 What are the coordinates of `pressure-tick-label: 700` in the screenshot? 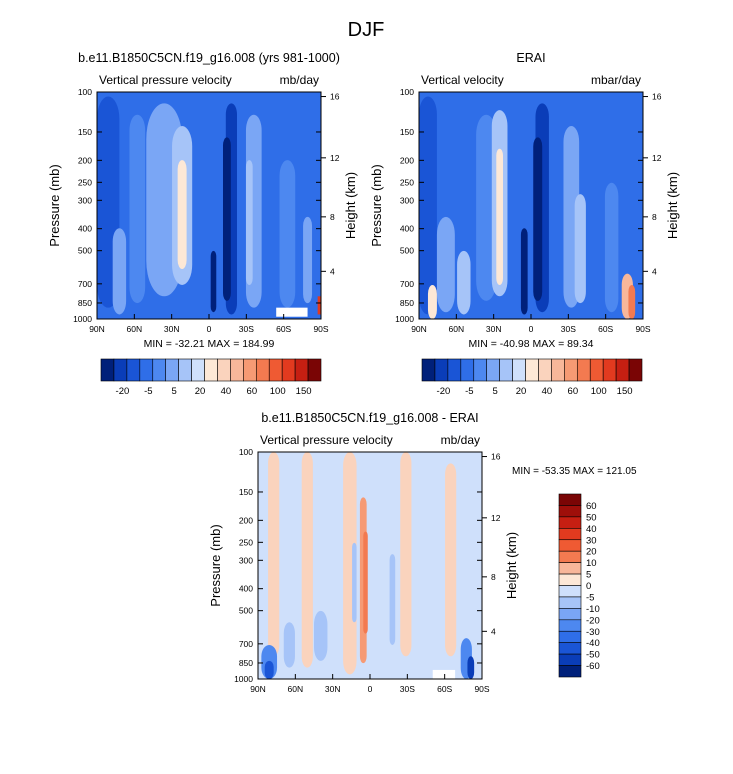 It's located at (407, 284).